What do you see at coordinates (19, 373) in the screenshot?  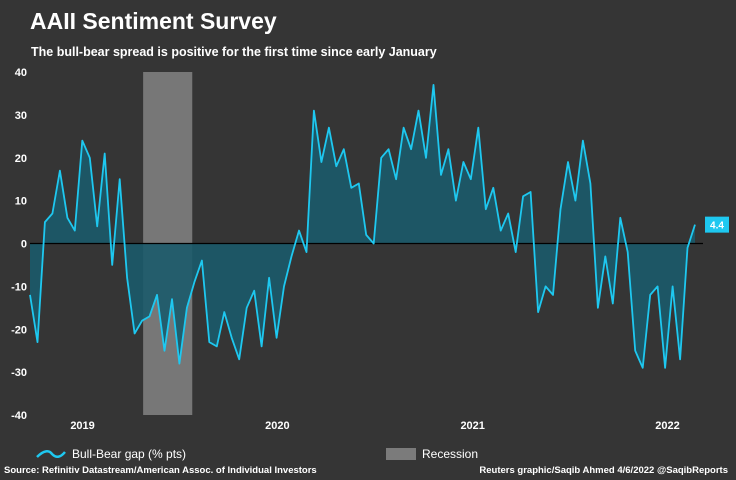 I see `y-tick-label: -30` at bounding box center [19, 373].